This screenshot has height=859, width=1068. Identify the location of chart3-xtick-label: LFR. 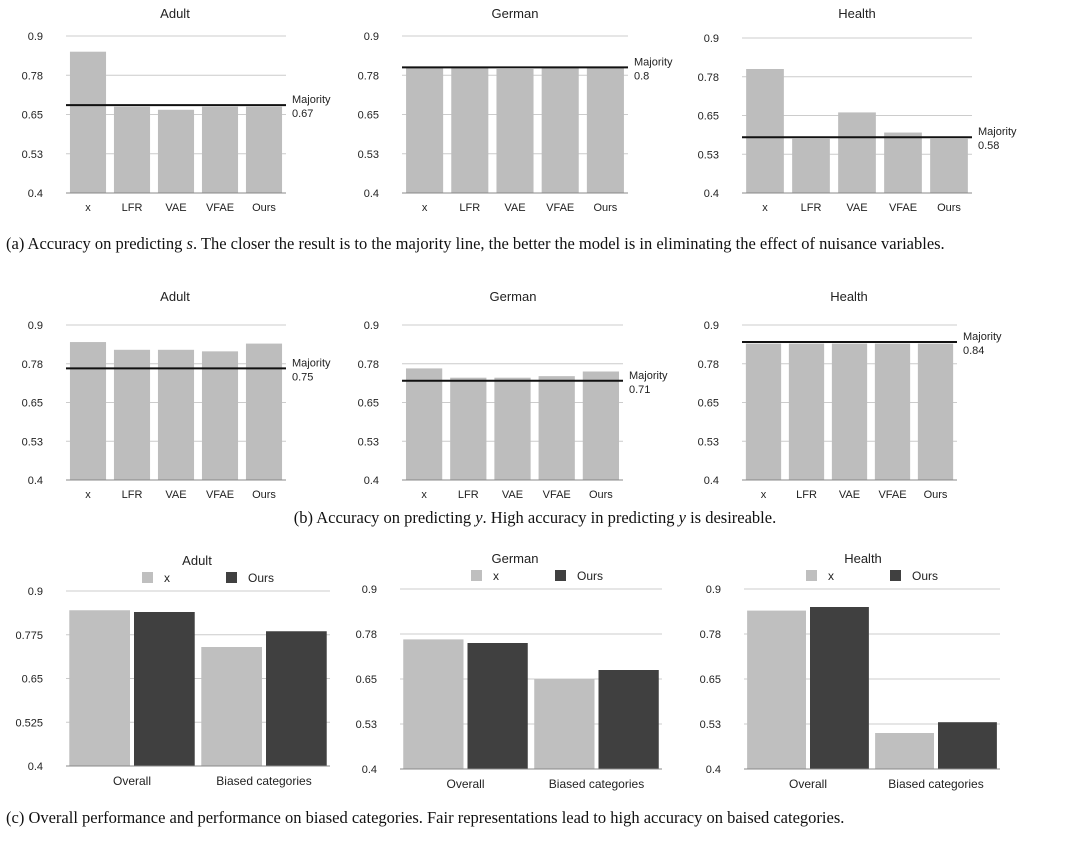
(811, 208).